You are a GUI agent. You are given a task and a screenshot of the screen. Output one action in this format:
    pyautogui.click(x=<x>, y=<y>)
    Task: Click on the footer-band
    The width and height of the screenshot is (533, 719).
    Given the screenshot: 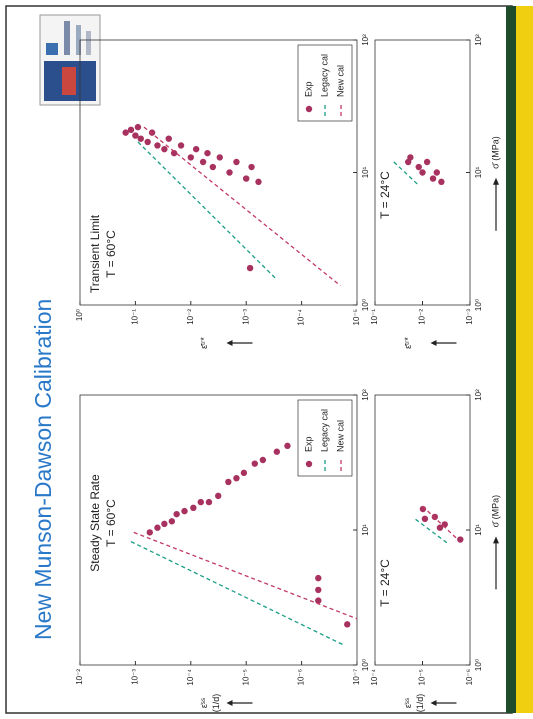 What is the action you would take?
    pyautogui.click(x=511, y=359)
    